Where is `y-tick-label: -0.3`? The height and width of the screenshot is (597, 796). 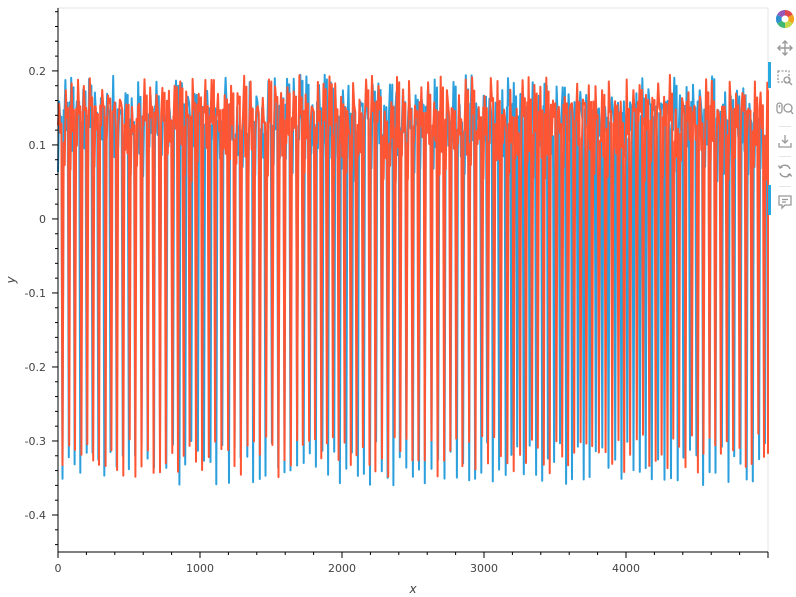
y-tick-label: -0.3 is located at coordinates (35, 441).